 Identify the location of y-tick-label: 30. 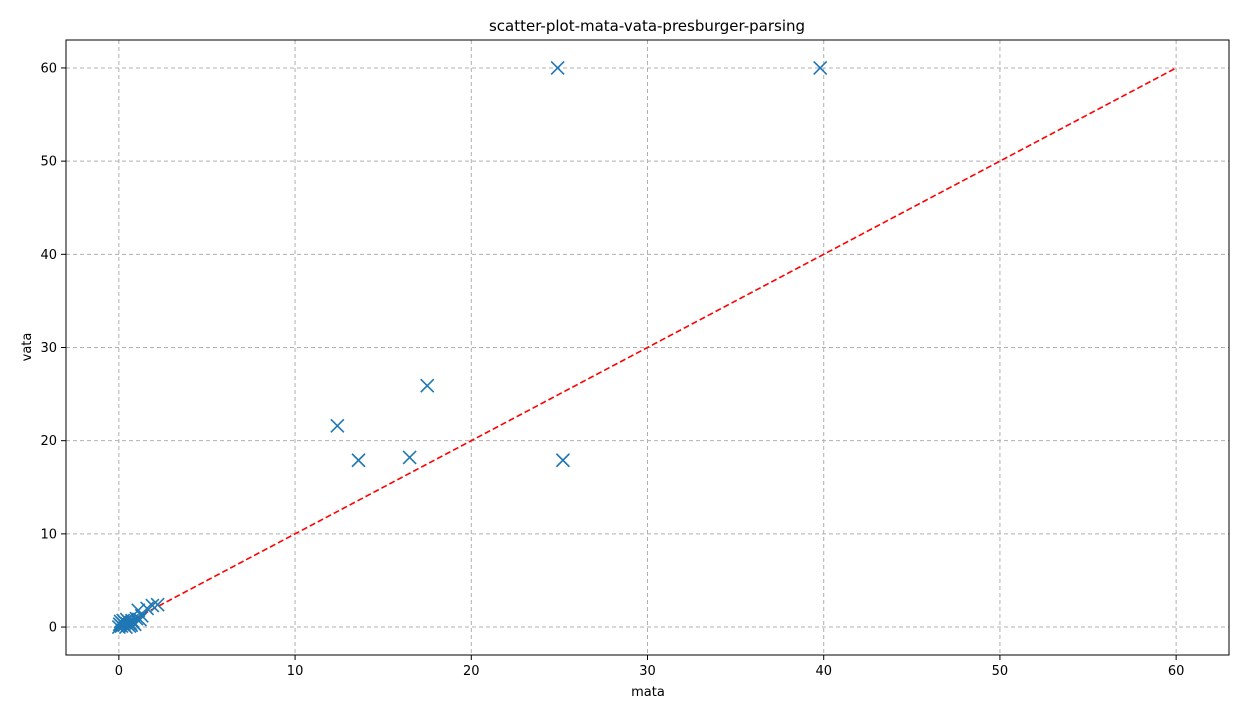
(48, 348).